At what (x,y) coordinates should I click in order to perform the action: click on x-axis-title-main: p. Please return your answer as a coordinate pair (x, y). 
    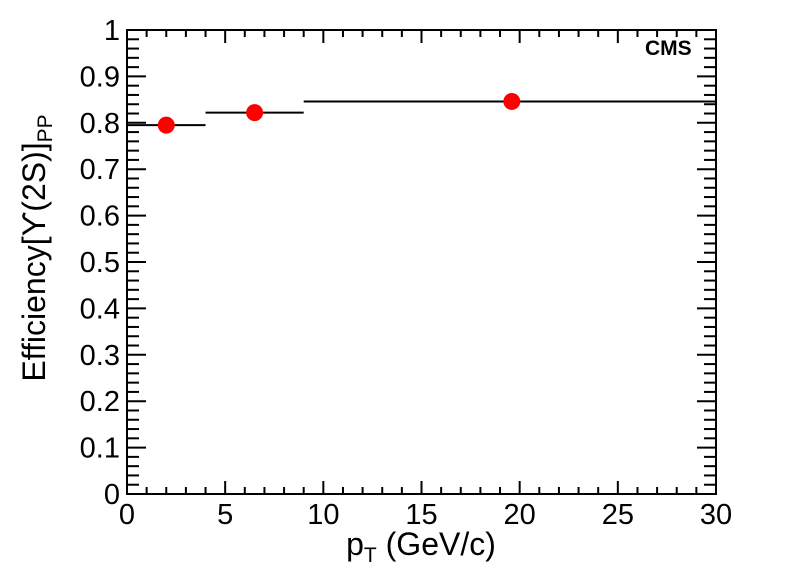
    Looking at the image, I should click on (355, 544).